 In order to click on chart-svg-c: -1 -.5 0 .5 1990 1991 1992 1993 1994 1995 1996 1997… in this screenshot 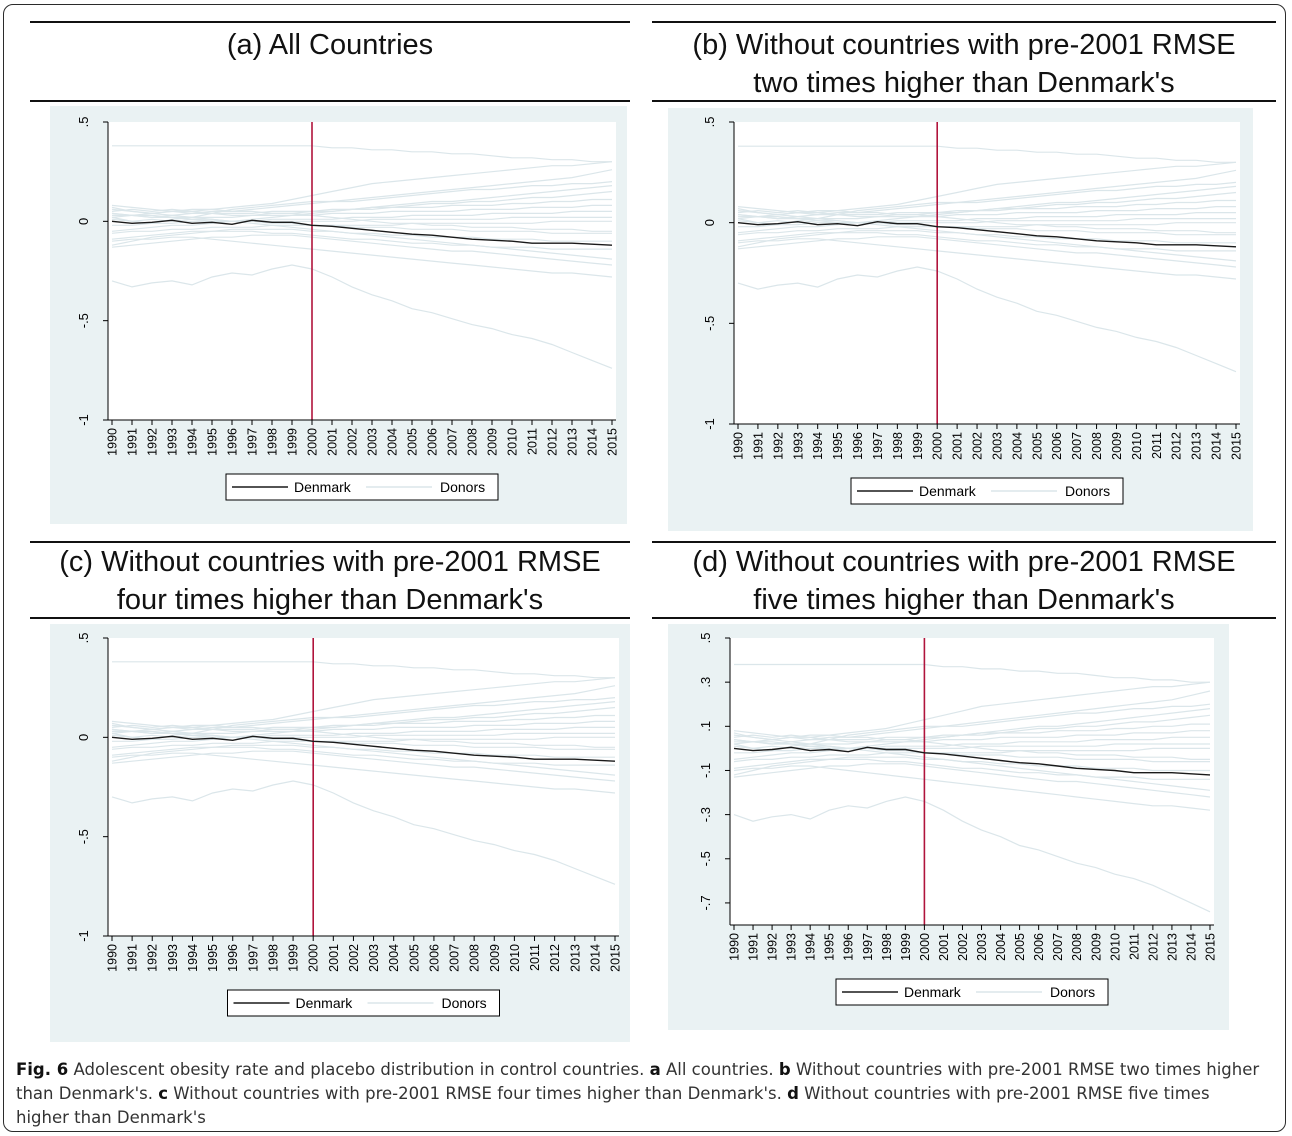, I will do `click(349, 825)`.